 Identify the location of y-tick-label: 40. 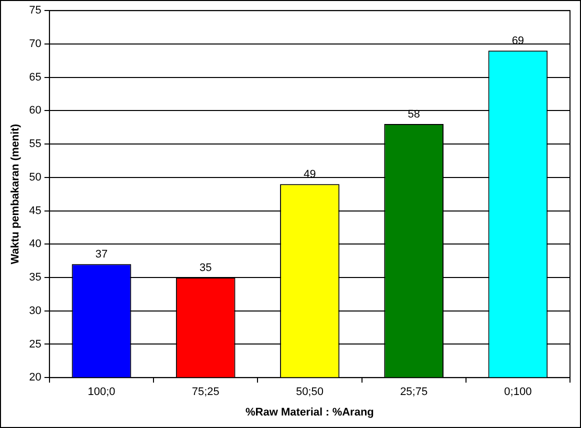
(35, 244).